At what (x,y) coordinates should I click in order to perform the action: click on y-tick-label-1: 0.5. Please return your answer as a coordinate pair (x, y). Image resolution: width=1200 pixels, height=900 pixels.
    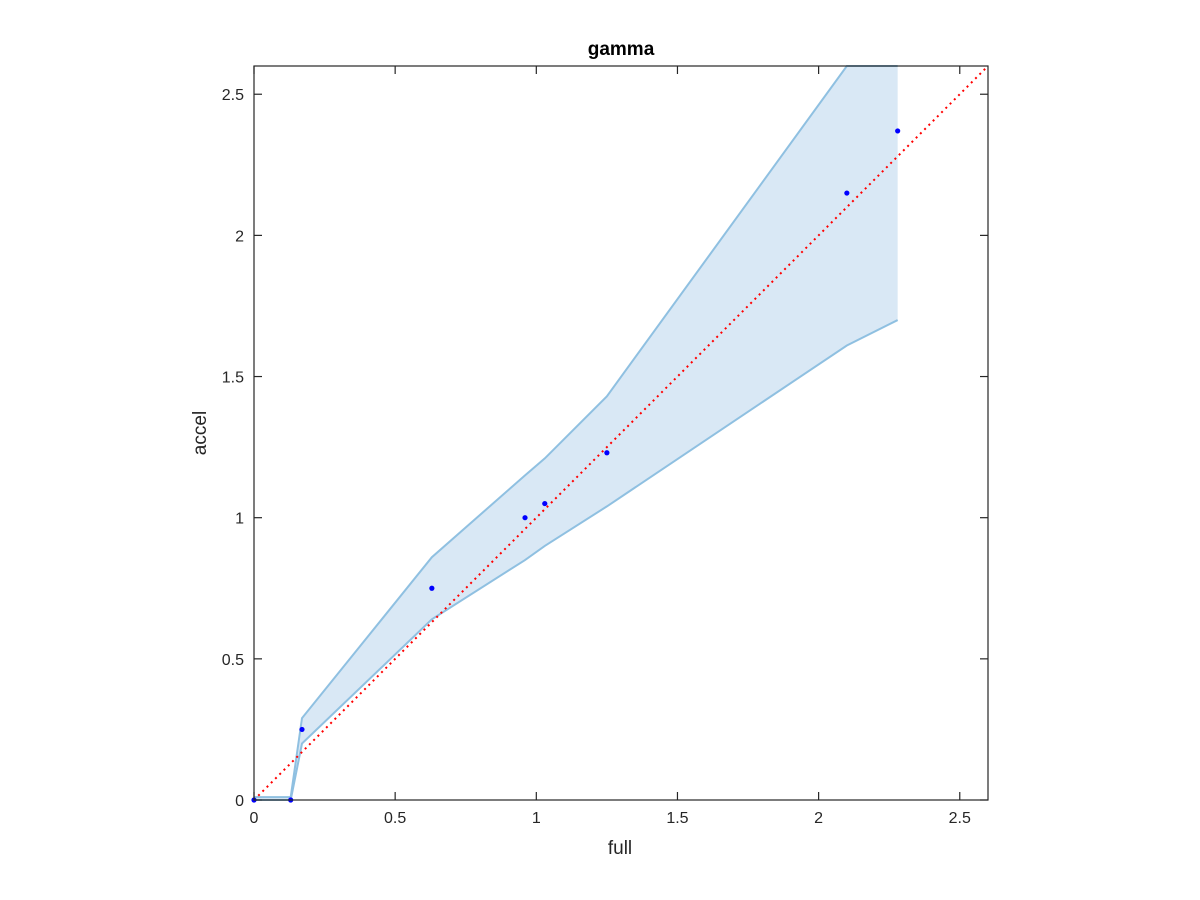
    Looking at the image, I should click on (233, 660).